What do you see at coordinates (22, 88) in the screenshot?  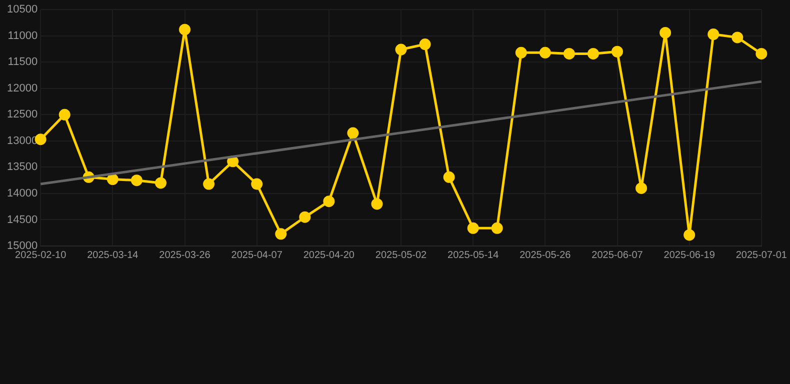 I see `y-tick-label: 12000` at bounding box center [22, 88].